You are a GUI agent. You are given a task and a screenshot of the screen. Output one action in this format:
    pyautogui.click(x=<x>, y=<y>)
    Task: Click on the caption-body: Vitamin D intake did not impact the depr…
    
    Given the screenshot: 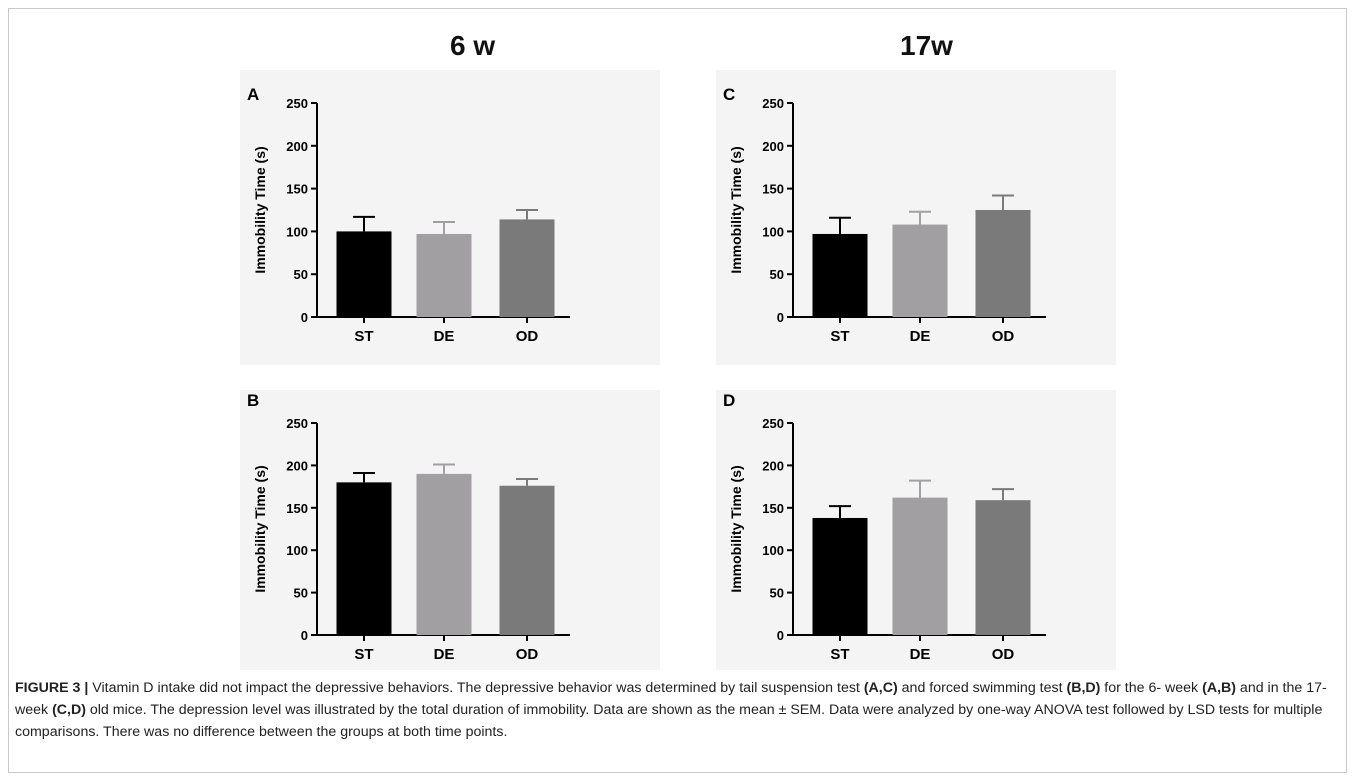 What is the action you would take?
    pyautogui.click(x=671, y=710)
    